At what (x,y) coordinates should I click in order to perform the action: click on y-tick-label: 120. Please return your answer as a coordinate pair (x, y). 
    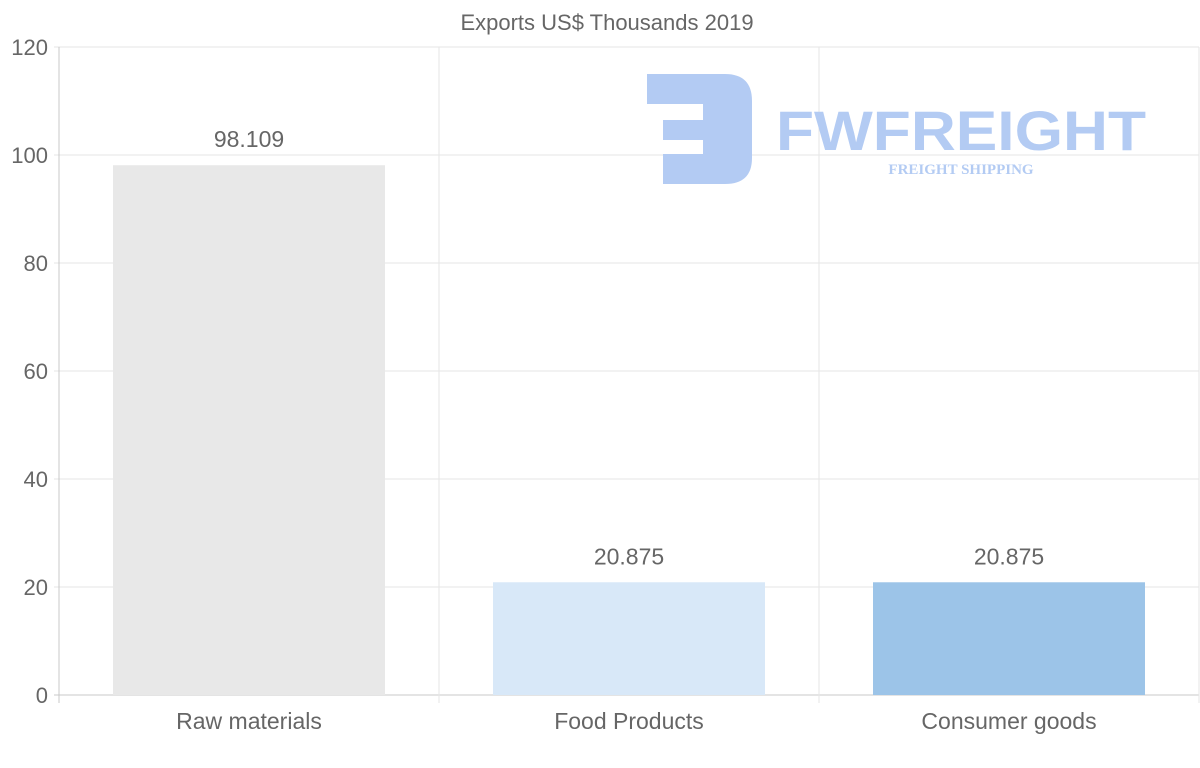
    Looking at the image, I should click on (29, 47).